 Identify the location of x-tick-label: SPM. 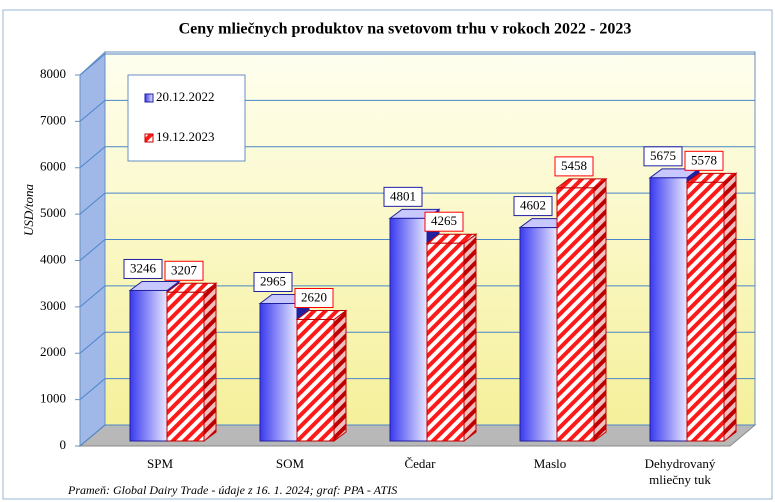
(160, 463).